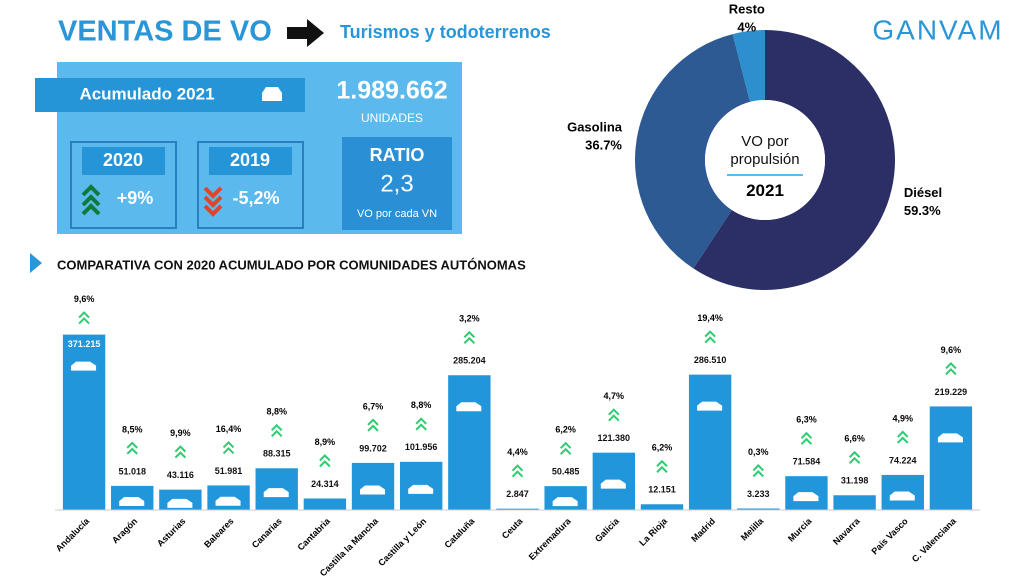 The image size is (1024, 576). What do you see at coordinates (855, 481) in the screenshot?
I see `value-label: 31.198` at bounding box center [855, 481].